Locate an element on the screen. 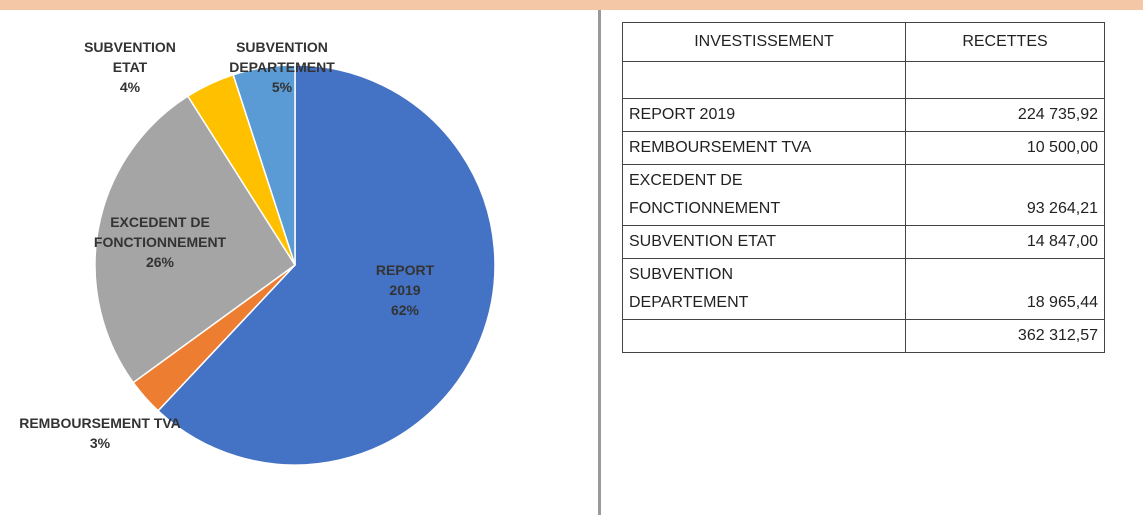 The image size is (1143, 515). total-row: 362 312,57 is located at coordinates (863, 336).